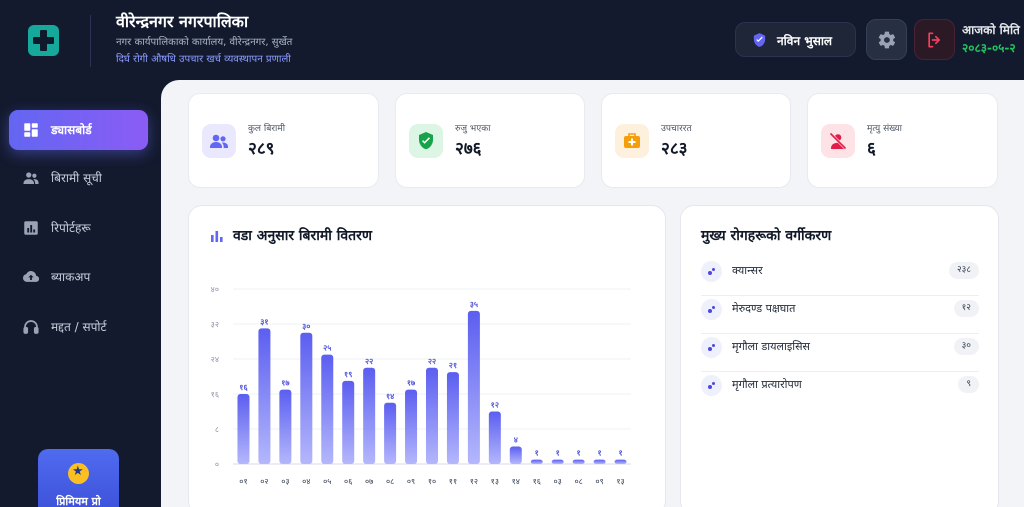 The width and height of the screenshot is (1024, 507). What do you see at coordinates (306, 326) in the screenshot?
I see `bar-value-label: ३०` at bounding box center [306, 326].